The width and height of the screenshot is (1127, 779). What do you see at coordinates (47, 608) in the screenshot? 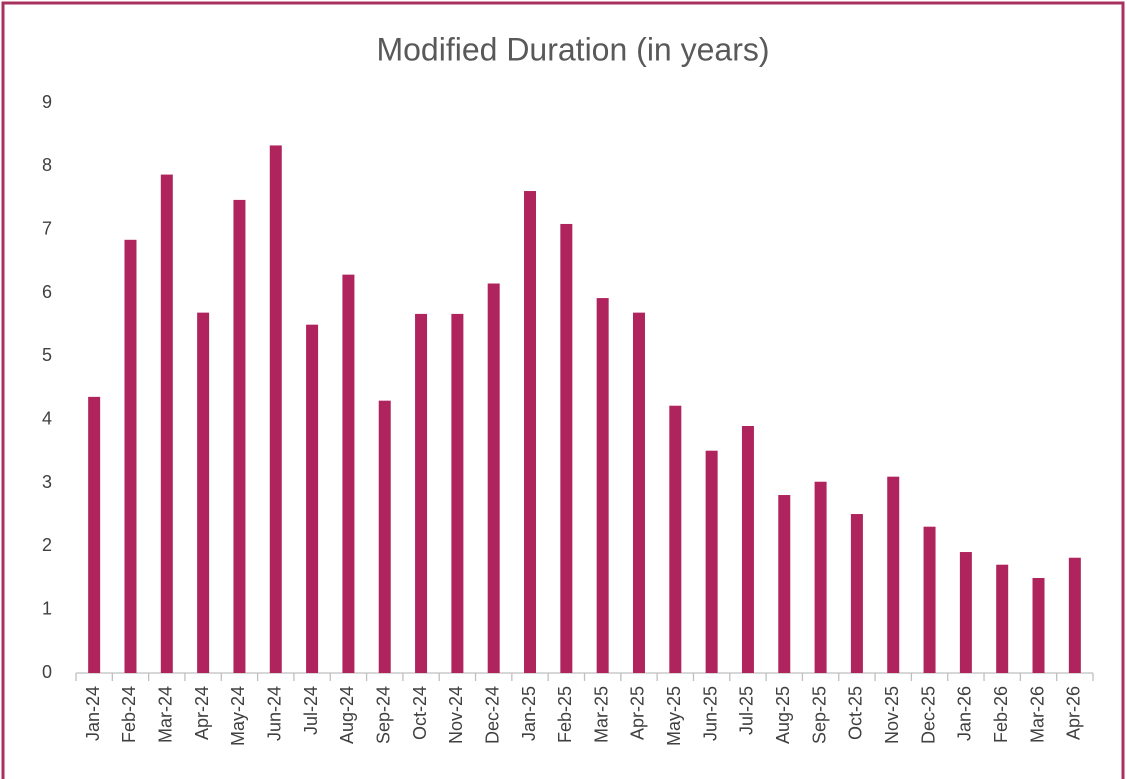
I see `y-tick-label: 1` at bounding box center [47, 608].